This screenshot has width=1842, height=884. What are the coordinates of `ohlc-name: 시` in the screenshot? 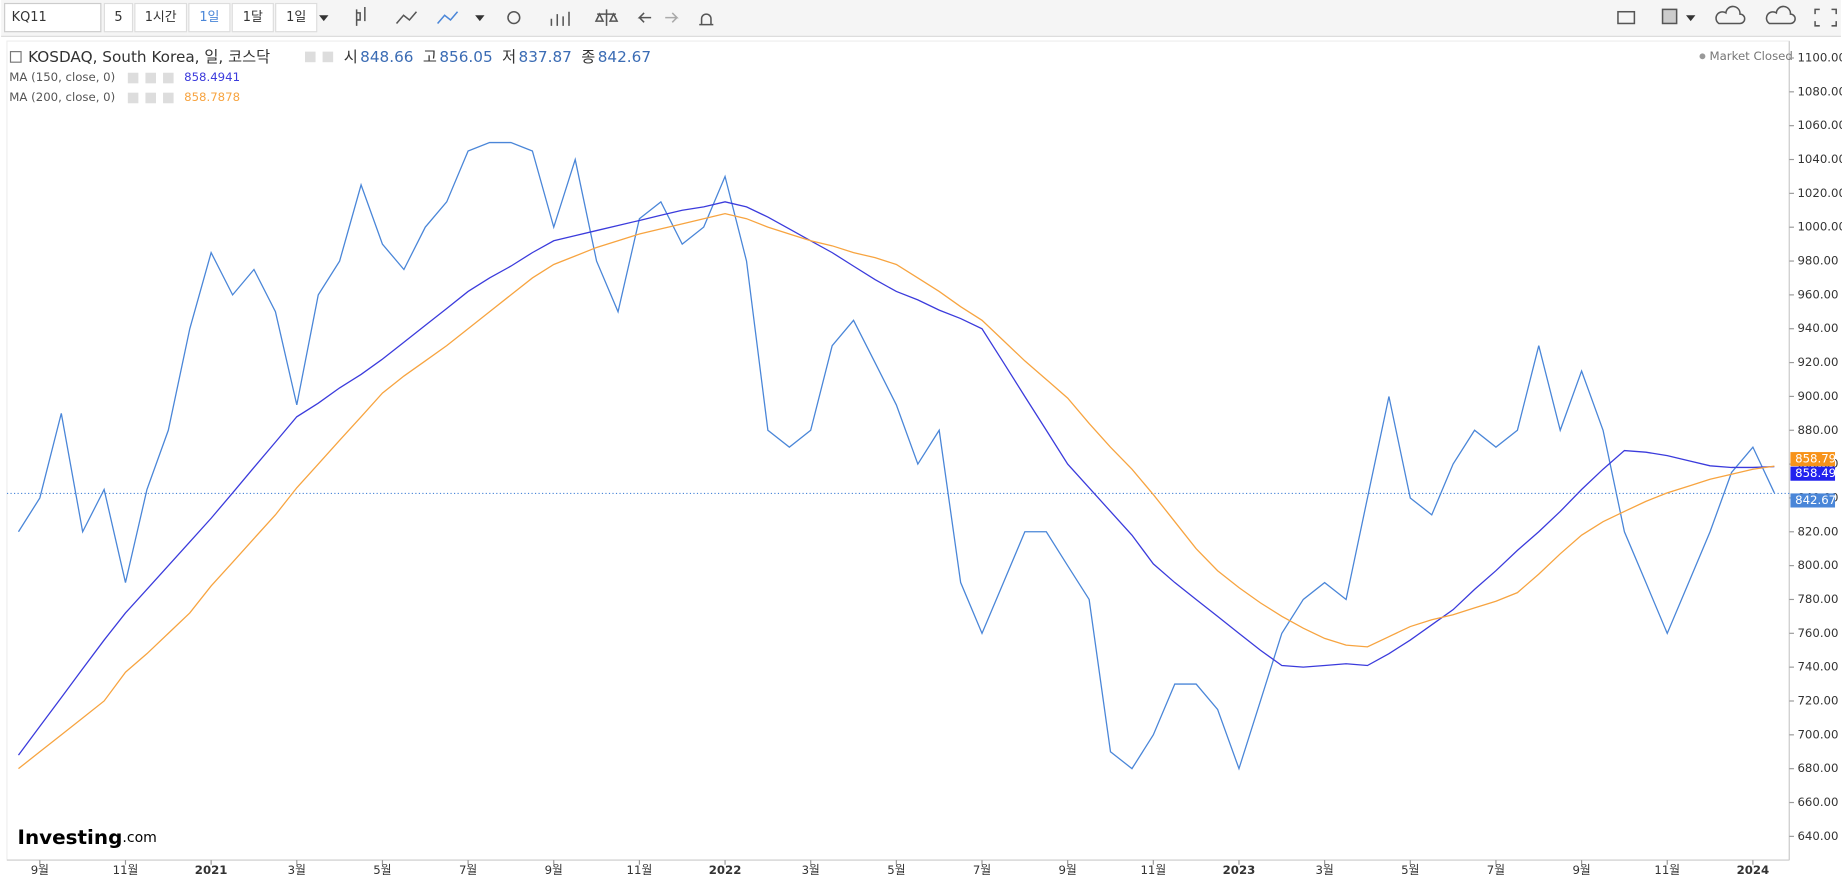 It's located at (351, 57).